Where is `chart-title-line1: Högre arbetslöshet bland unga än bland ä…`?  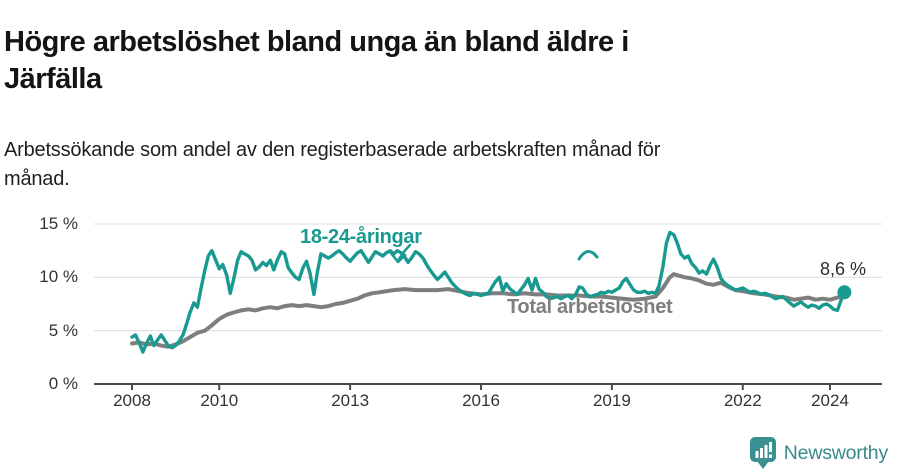 chart-title-line1: Högre arbetslöshet bland unga än bland ä… is located at coordinates (316, 42).